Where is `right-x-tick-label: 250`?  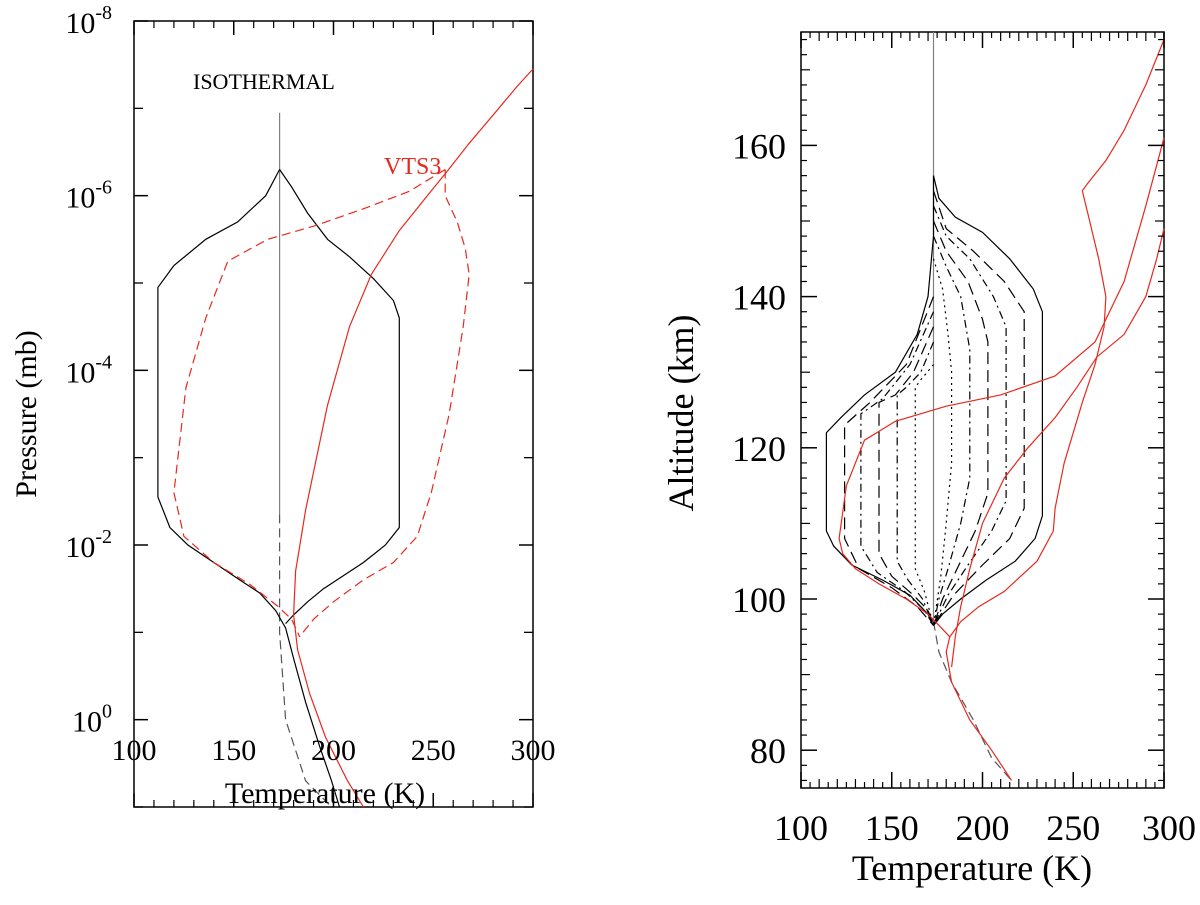
right-x-tick-label: 250 is located at coordinates (1073, 828).